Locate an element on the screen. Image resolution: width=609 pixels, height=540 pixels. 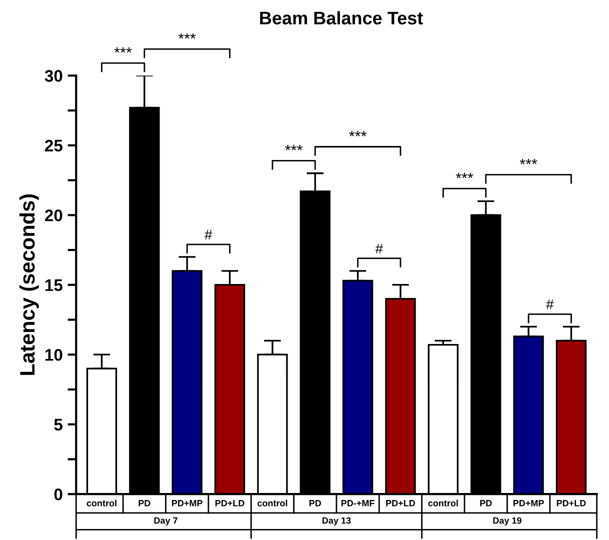
text: Day 13 is located at coordinates (336, 521).